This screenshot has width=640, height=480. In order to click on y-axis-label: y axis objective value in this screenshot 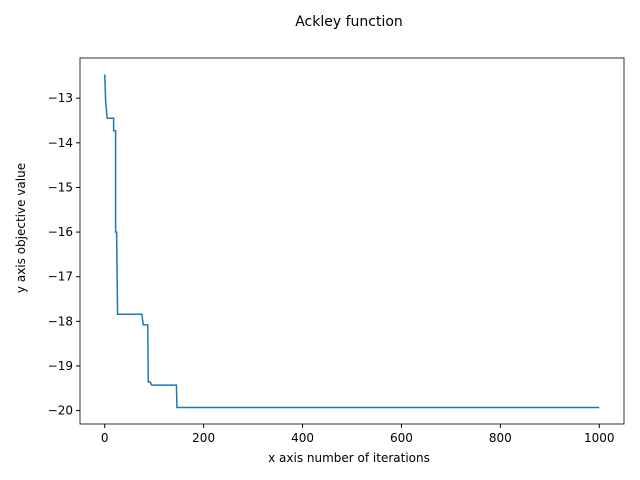, I will do `click(21, 228)`.